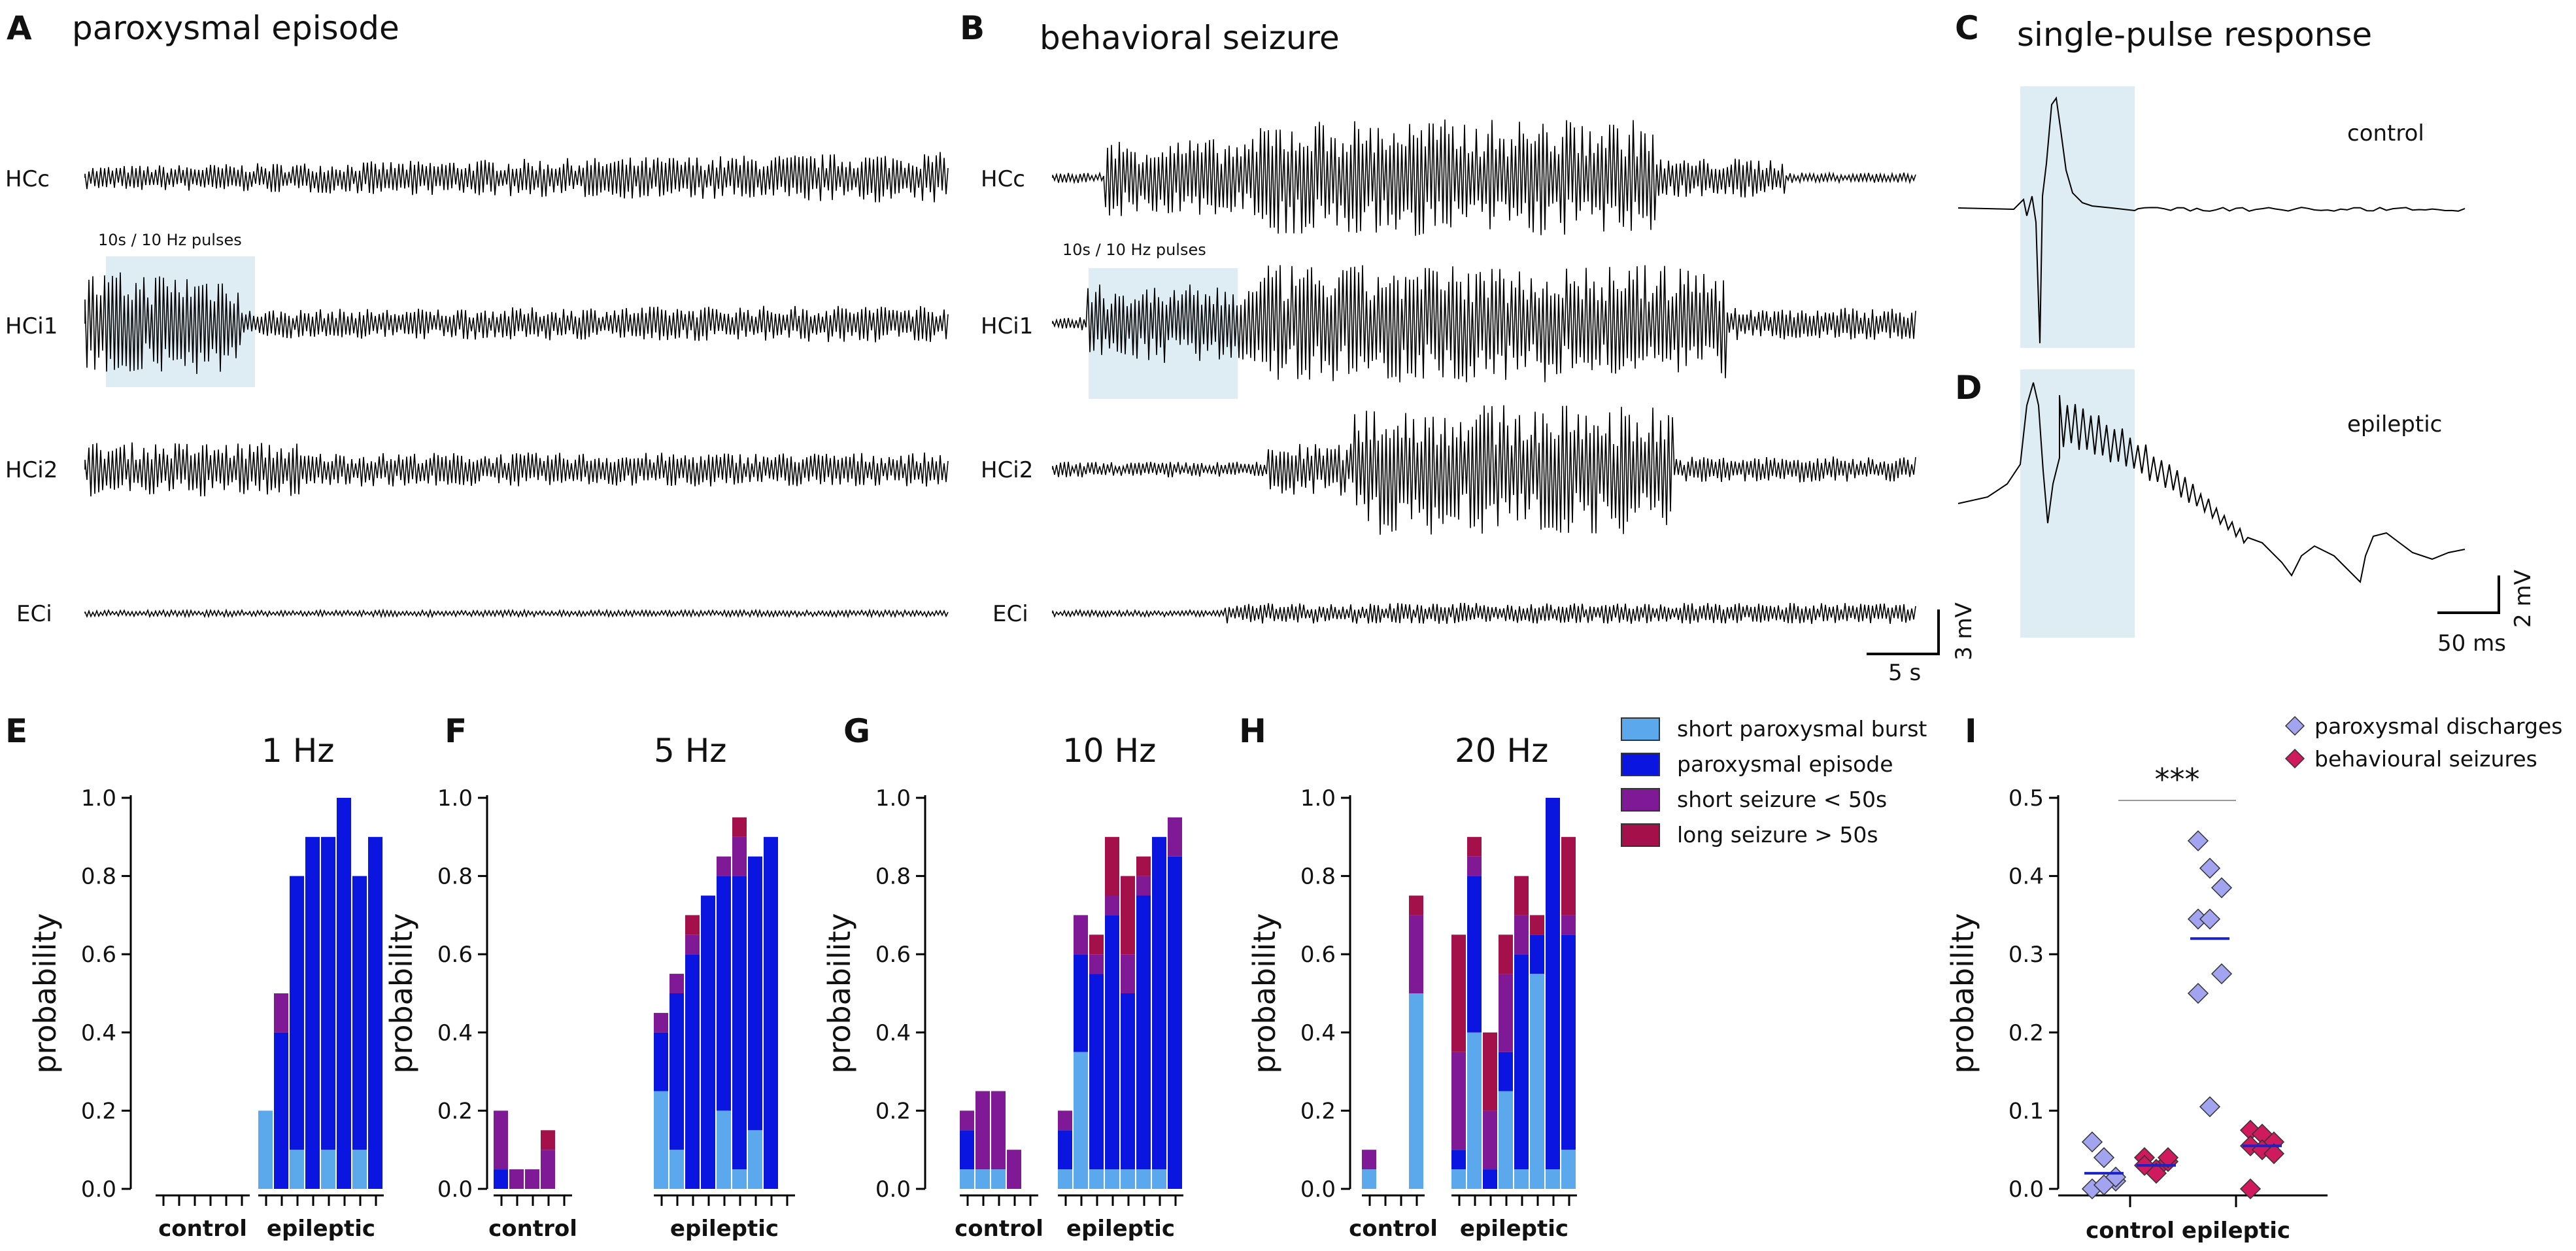  I want to click on channel-label-b-hcc: HCc, so click(1003, 179).